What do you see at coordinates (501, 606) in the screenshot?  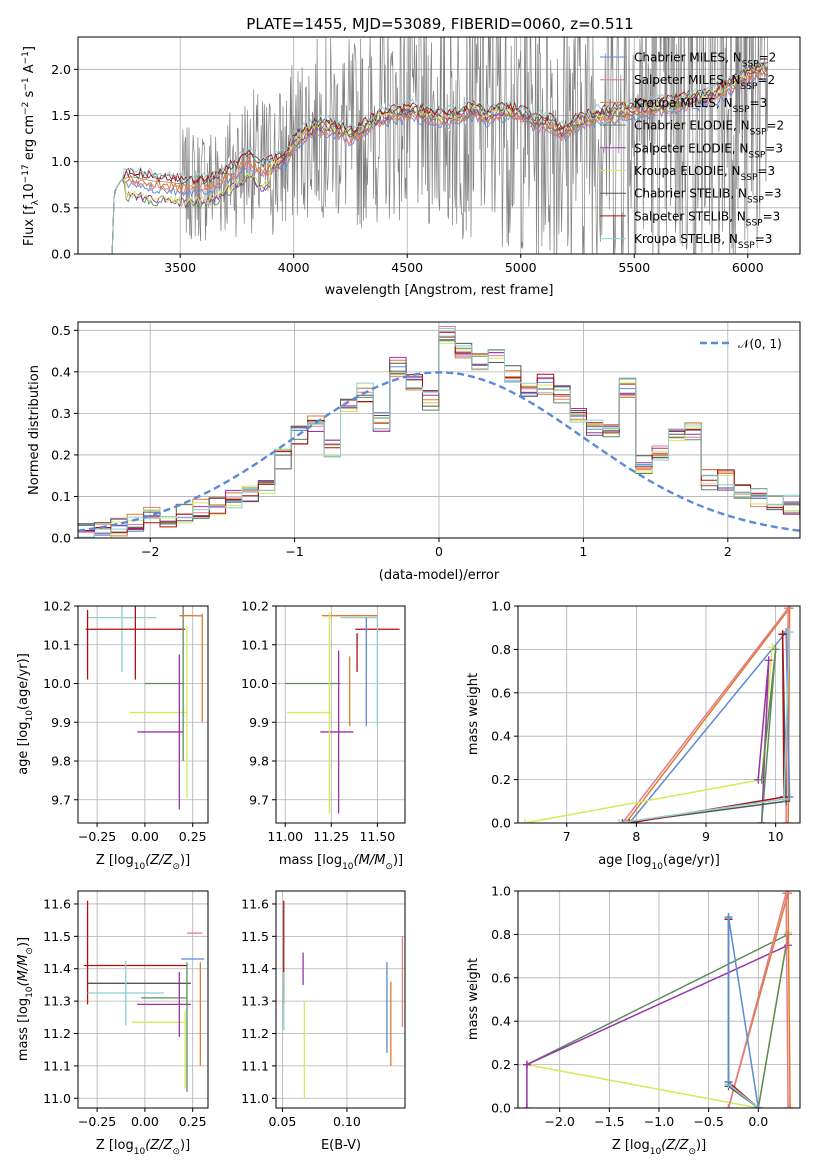 I see `weight-age-ytick-label: 1.0` at bounding box center [501, 606].